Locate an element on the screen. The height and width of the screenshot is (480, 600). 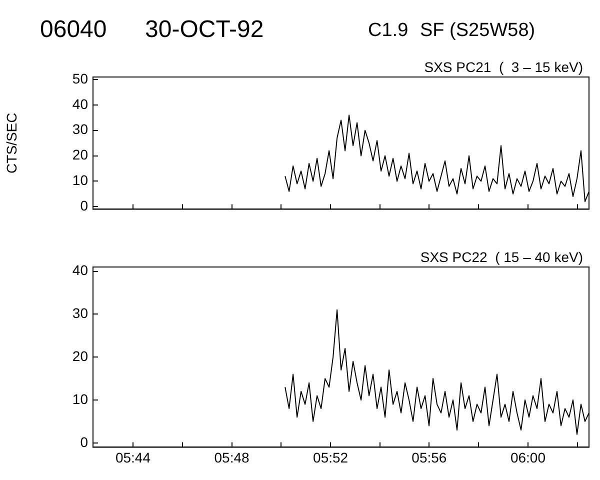
text: C1.9 is located at coordinates (388, 31).